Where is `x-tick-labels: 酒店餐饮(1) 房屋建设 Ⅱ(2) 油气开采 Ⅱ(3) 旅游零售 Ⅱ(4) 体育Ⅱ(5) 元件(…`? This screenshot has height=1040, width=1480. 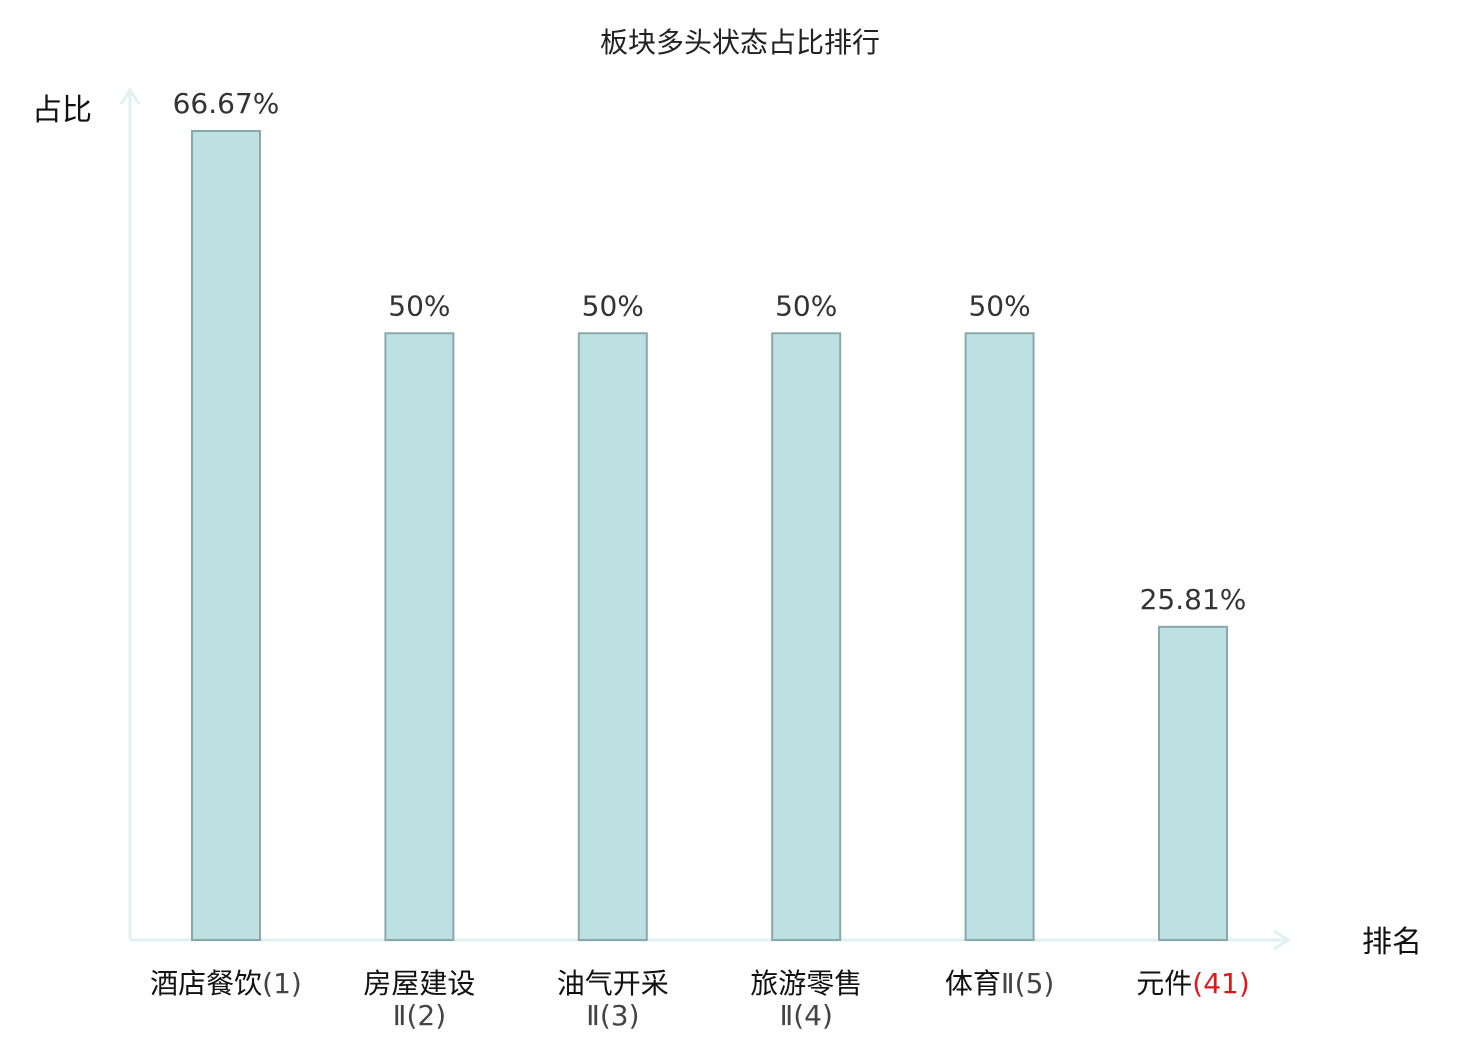
x-tick-labels: 酒店餐饮(1) 房屋建设 Ⅱ(2) 油气开采 Ⅱ(3) 旅游零售 Ⅱ(4) 体育Ⅱ(5) 元件(… is located at coordinates (700, 999).